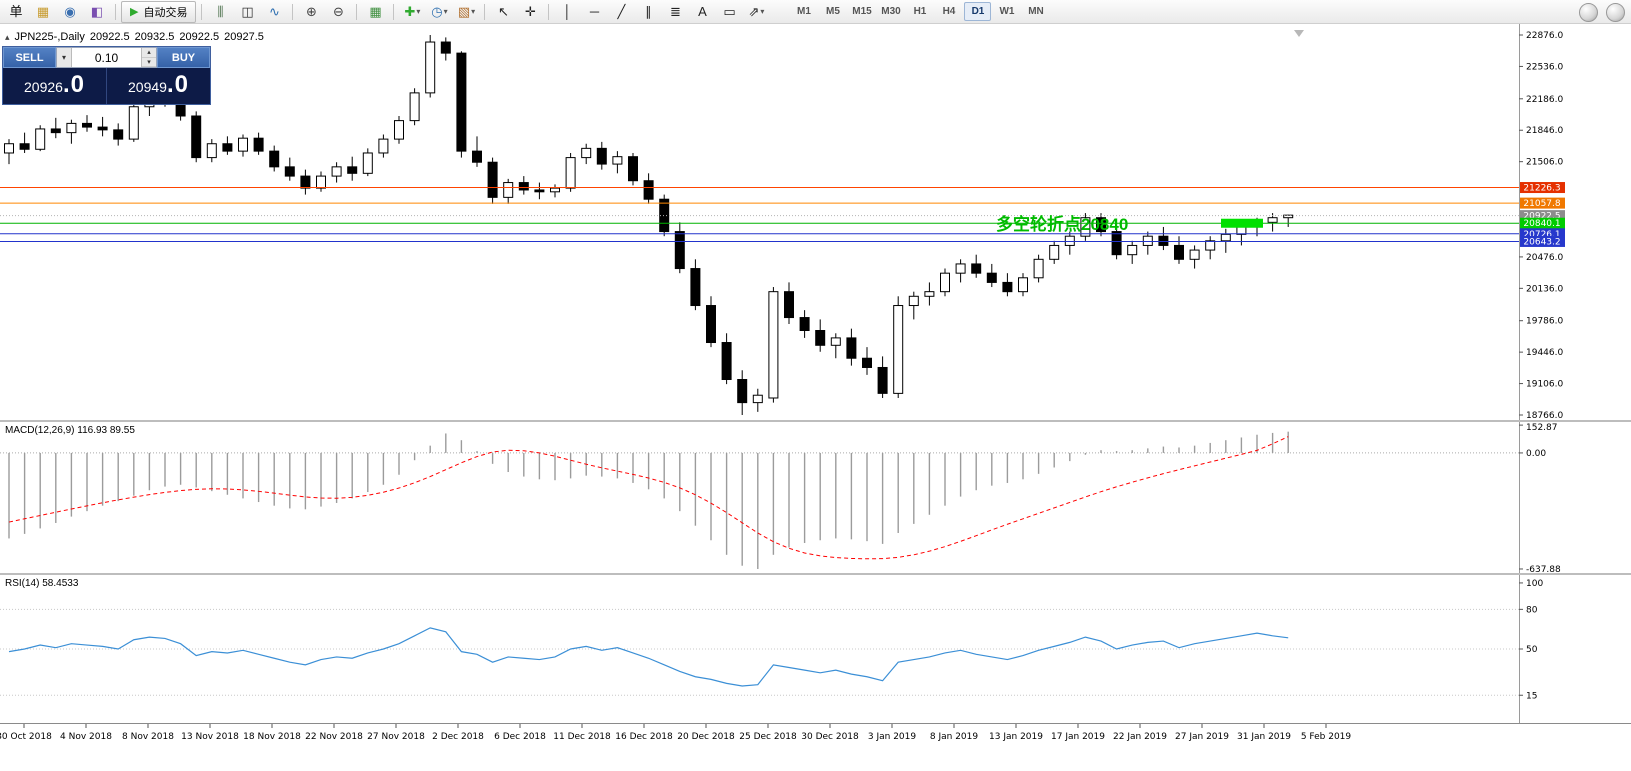 The width and height of the screenshot is (1631, 771). Describe the element at coordinates (1202, 737) in the screenshot. I see `time-axis-label: 27 Jan 2019` at that location.